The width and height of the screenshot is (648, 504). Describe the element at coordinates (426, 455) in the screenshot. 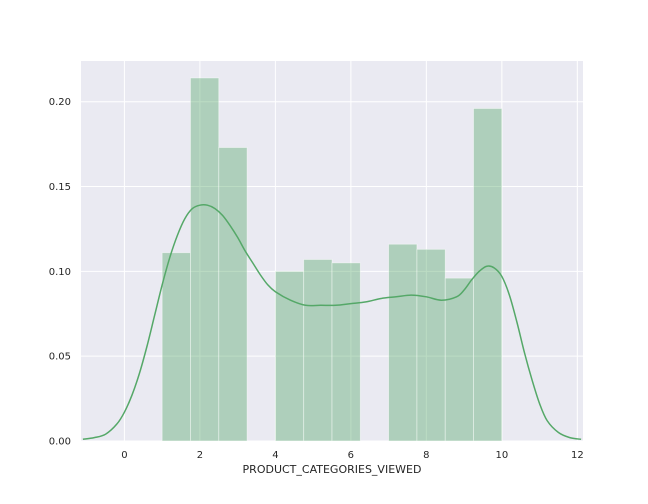

I see `x-tick-label: 8` at that location.